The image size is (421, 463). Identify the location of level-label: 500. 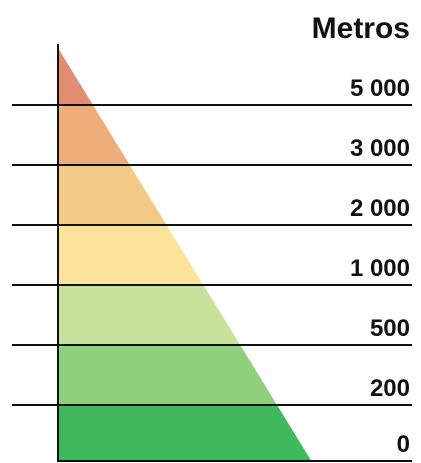
(390, 328).